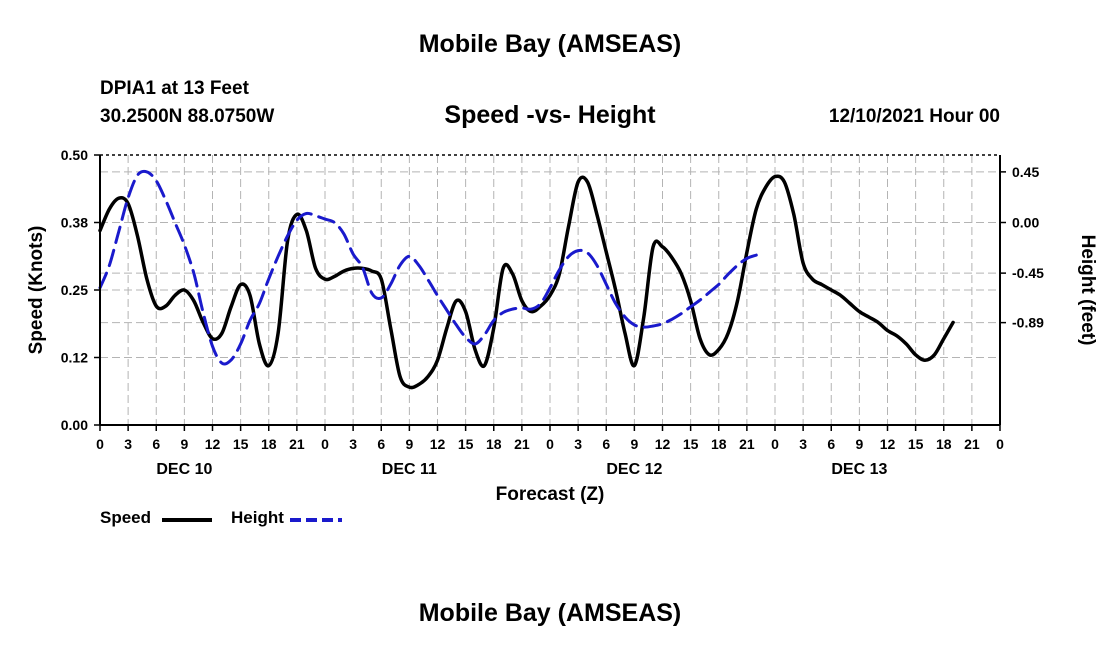  I want to click on x-axis-title: Forecast (Z), so click(550, 494).